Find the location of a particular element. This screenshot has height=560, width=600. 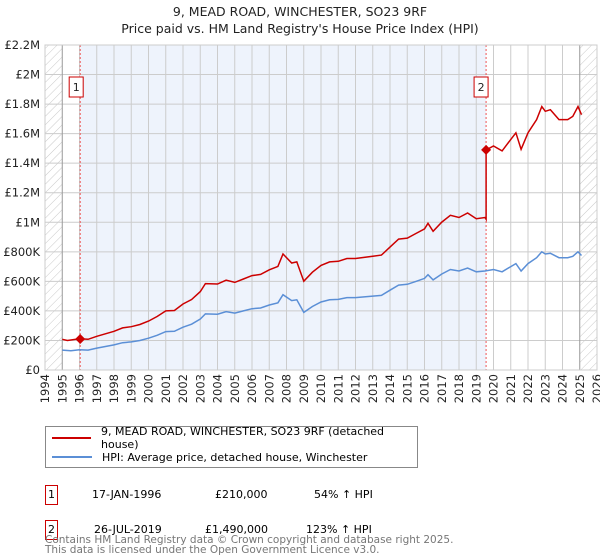

red-line-swatch is located at coordinates (72, 438).